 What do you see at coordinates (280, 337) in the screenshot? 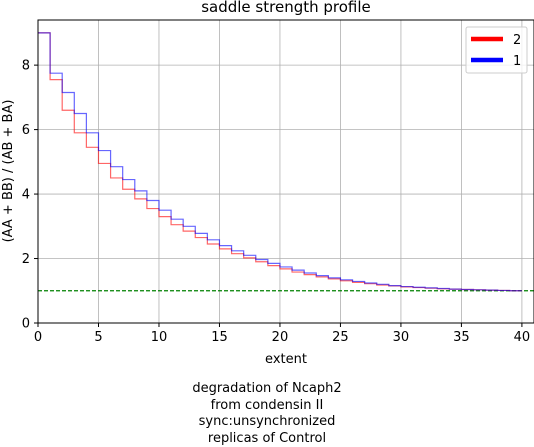
I see `x-tick-label: 20` at bounding box center [280, 337].